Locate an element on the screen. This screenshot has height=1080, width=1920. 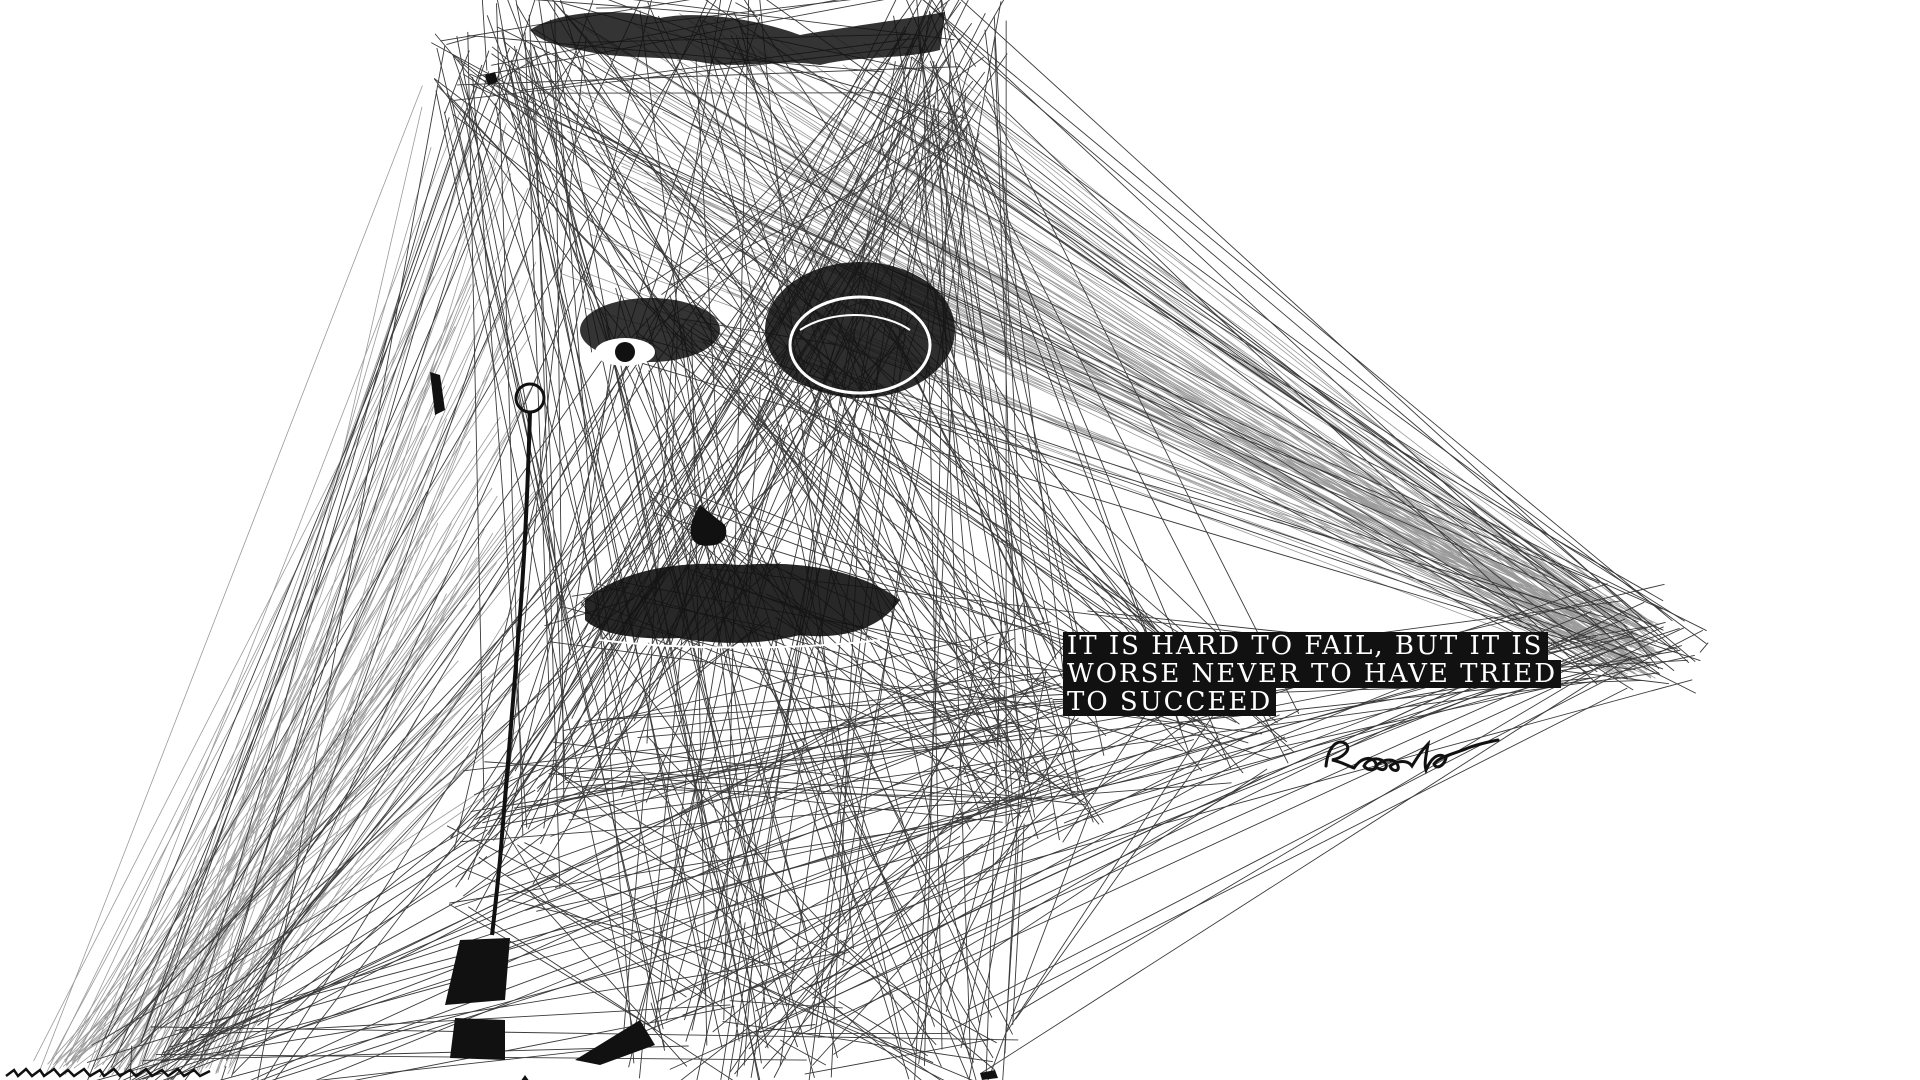
quote-line-3: TO SUCCEED is located at coordinates (1170, 702).